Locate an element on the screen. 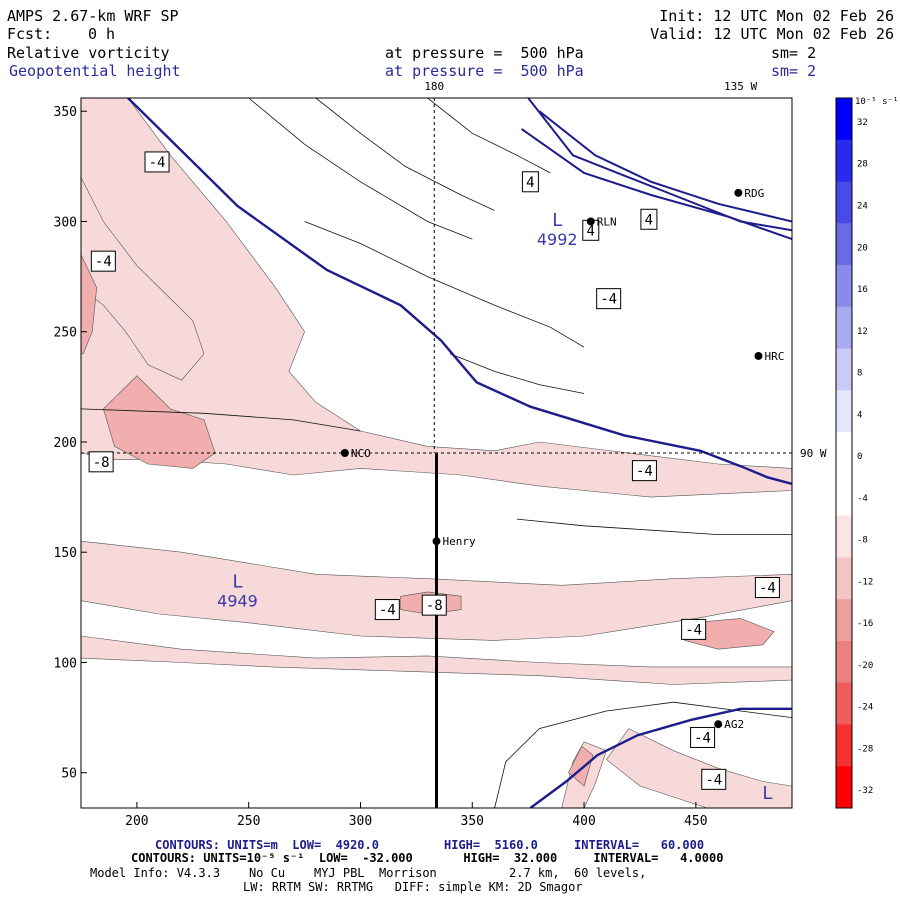  low-value: 4992 is located at coordinates (557, 239).